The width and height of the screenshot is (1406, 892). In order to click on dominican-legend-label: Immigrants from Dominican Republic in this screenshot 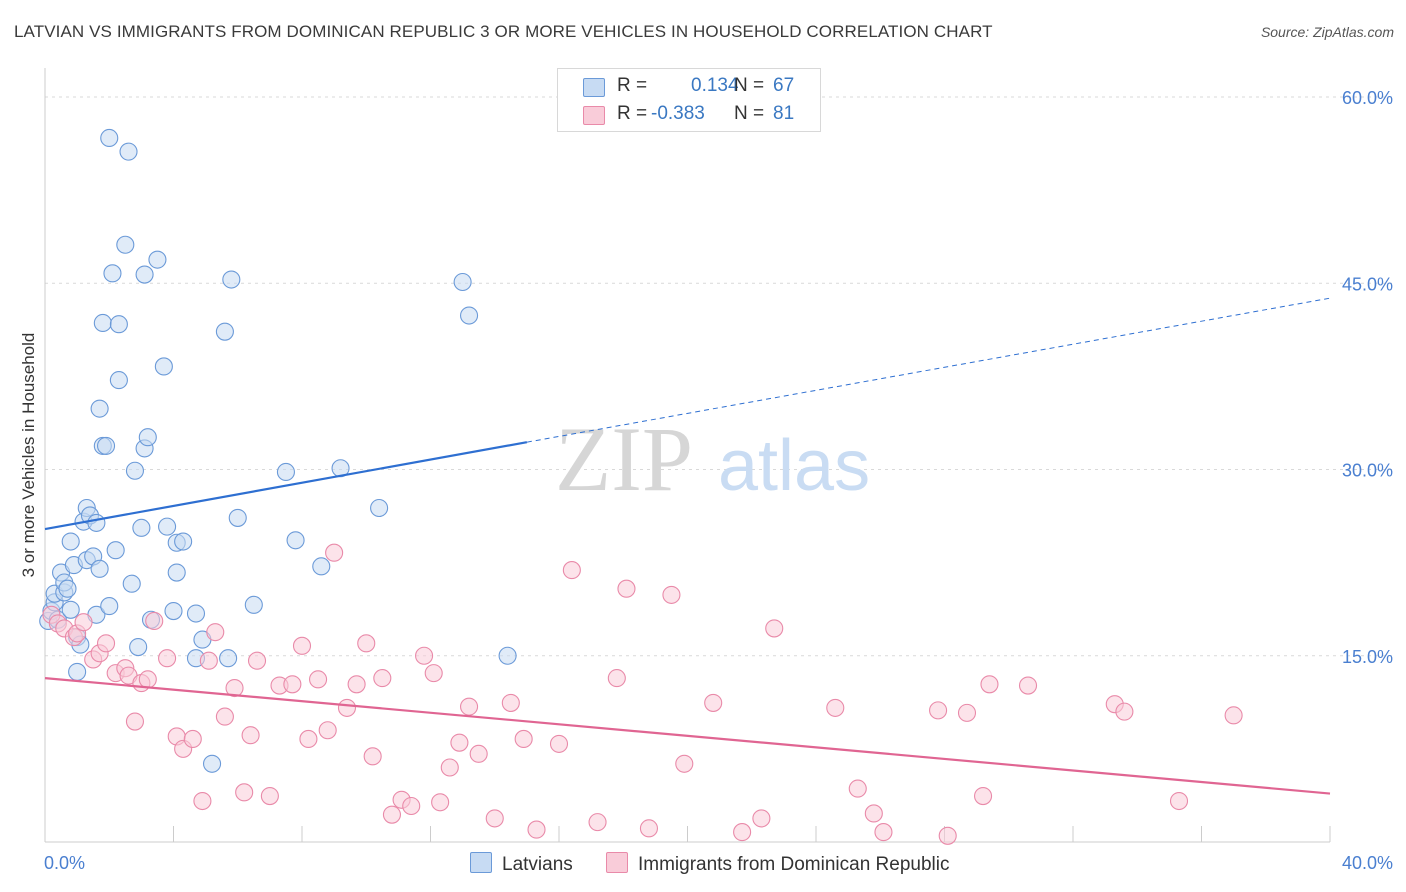, I will do `click(794, 864)`.